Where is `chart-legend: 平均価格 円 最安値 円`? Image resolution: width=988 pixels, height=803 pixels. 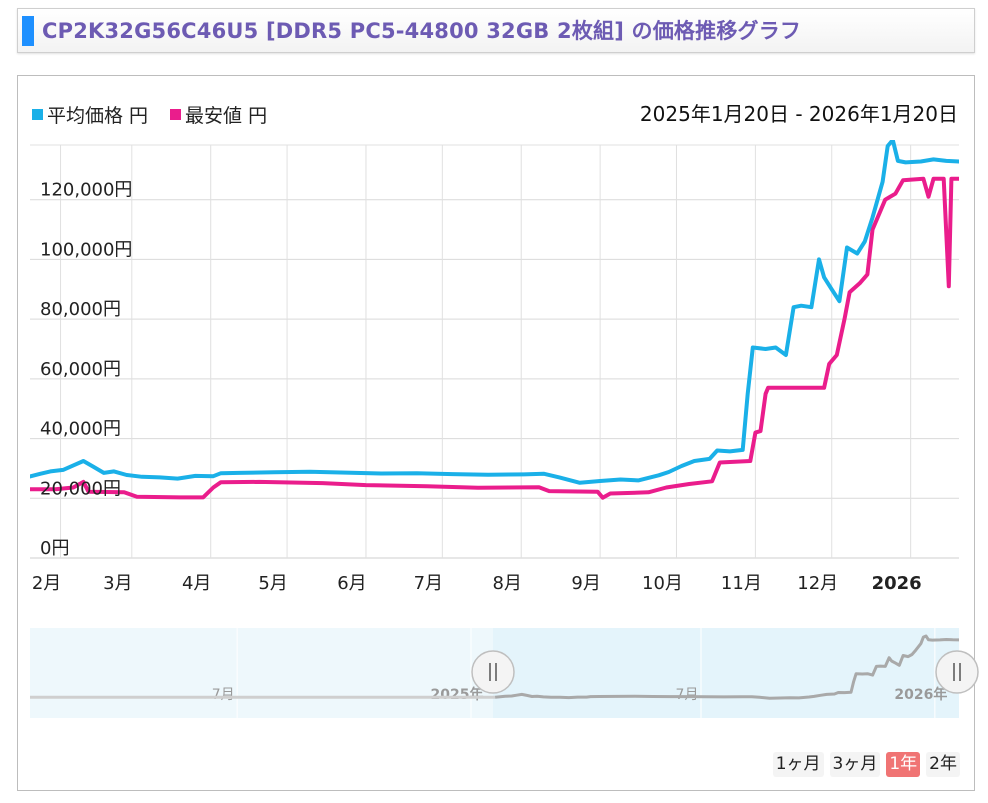
chart-legend: 平均価格 円 最安値 円 is located at coordinates (149, 114).